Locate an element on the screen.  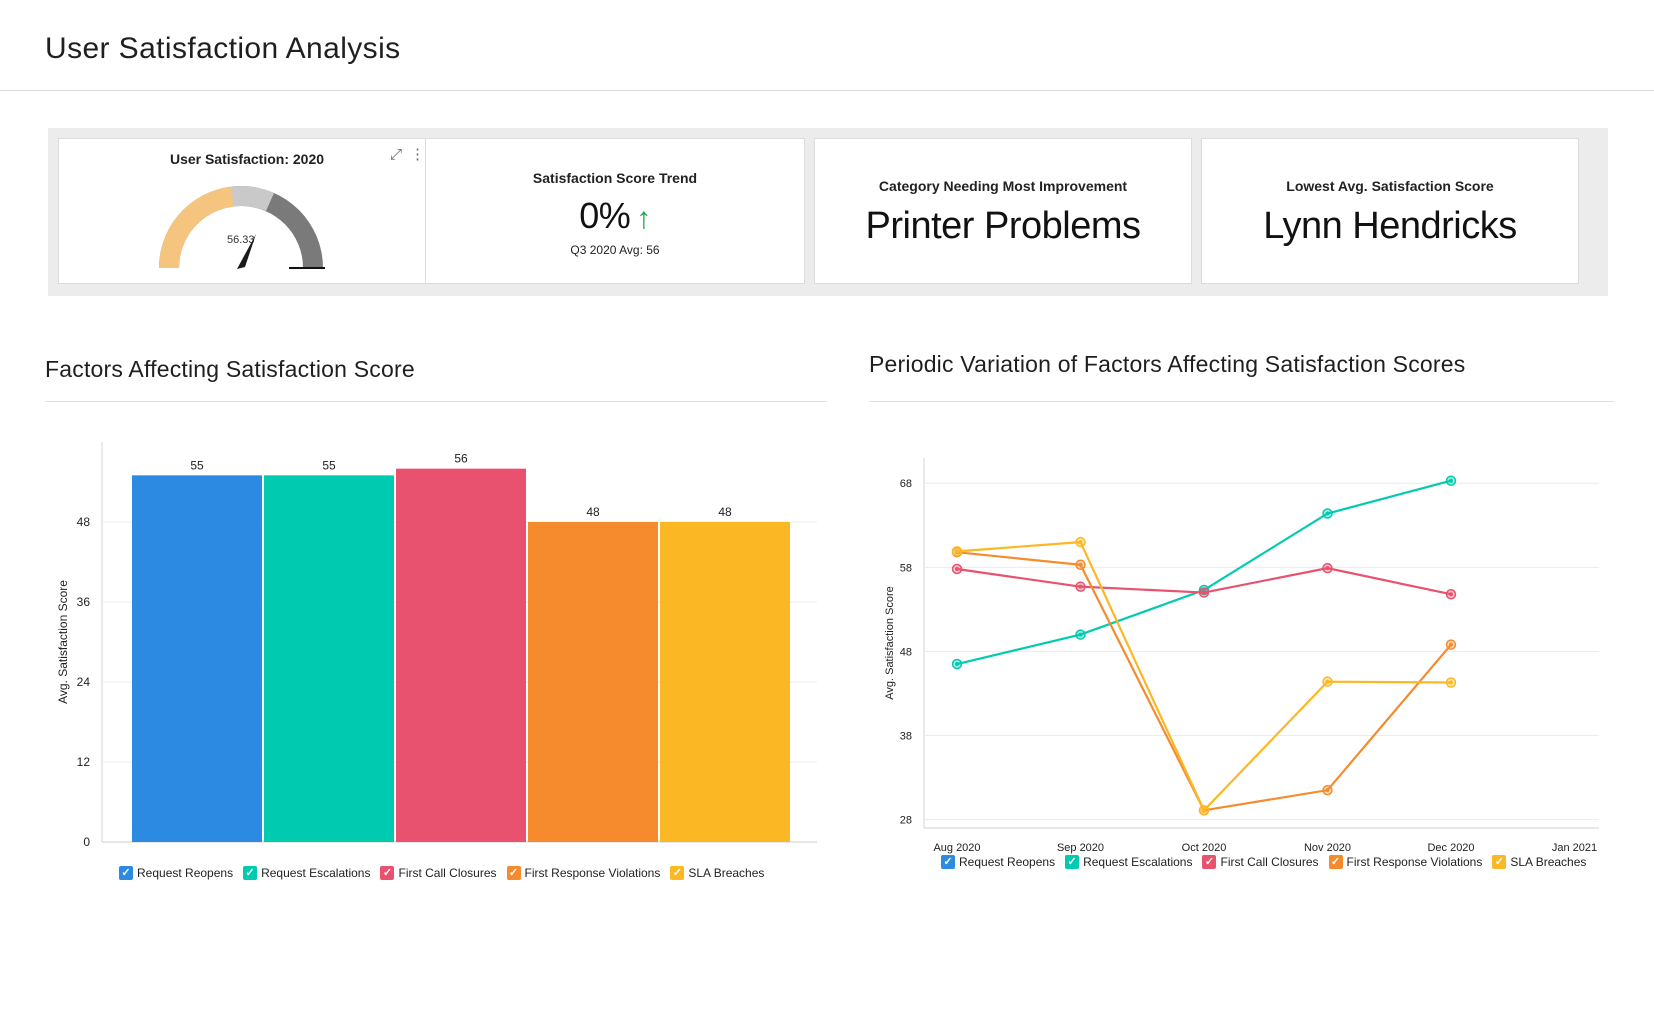
x-tick-label: Aug 2020 is located at coordinates (956, 848).